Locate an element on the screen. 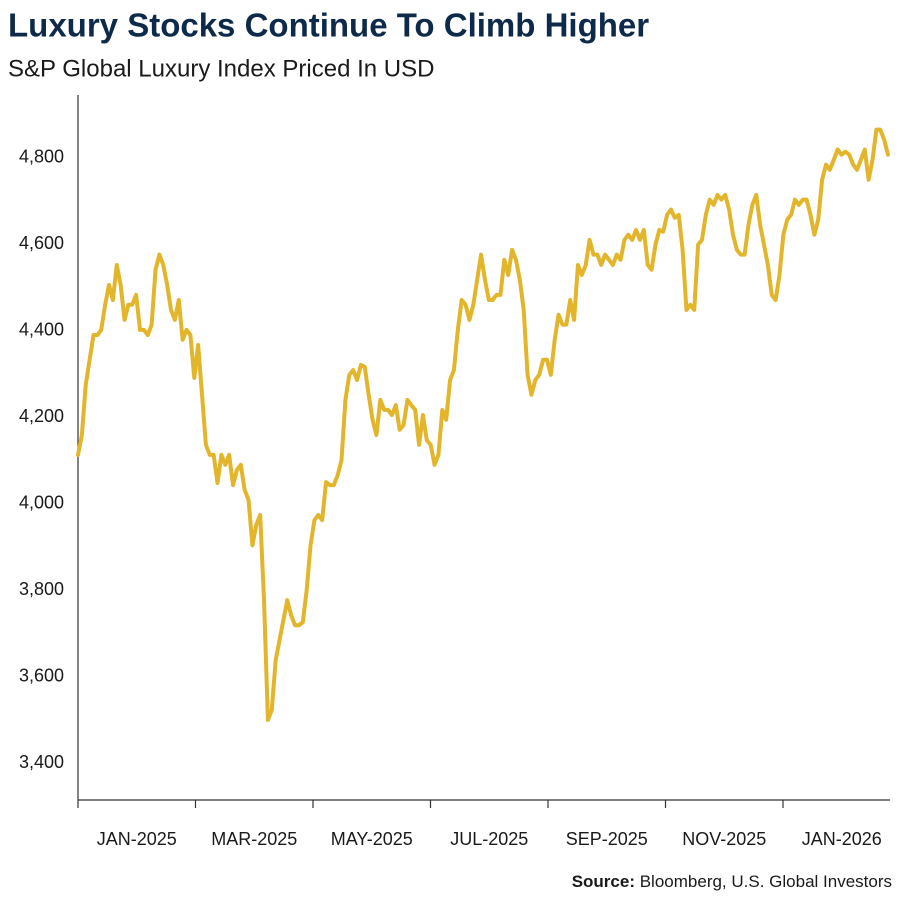 The image size is (900, 900). x-tick-label: MAR-2025 is located at coordinates (254, 839).